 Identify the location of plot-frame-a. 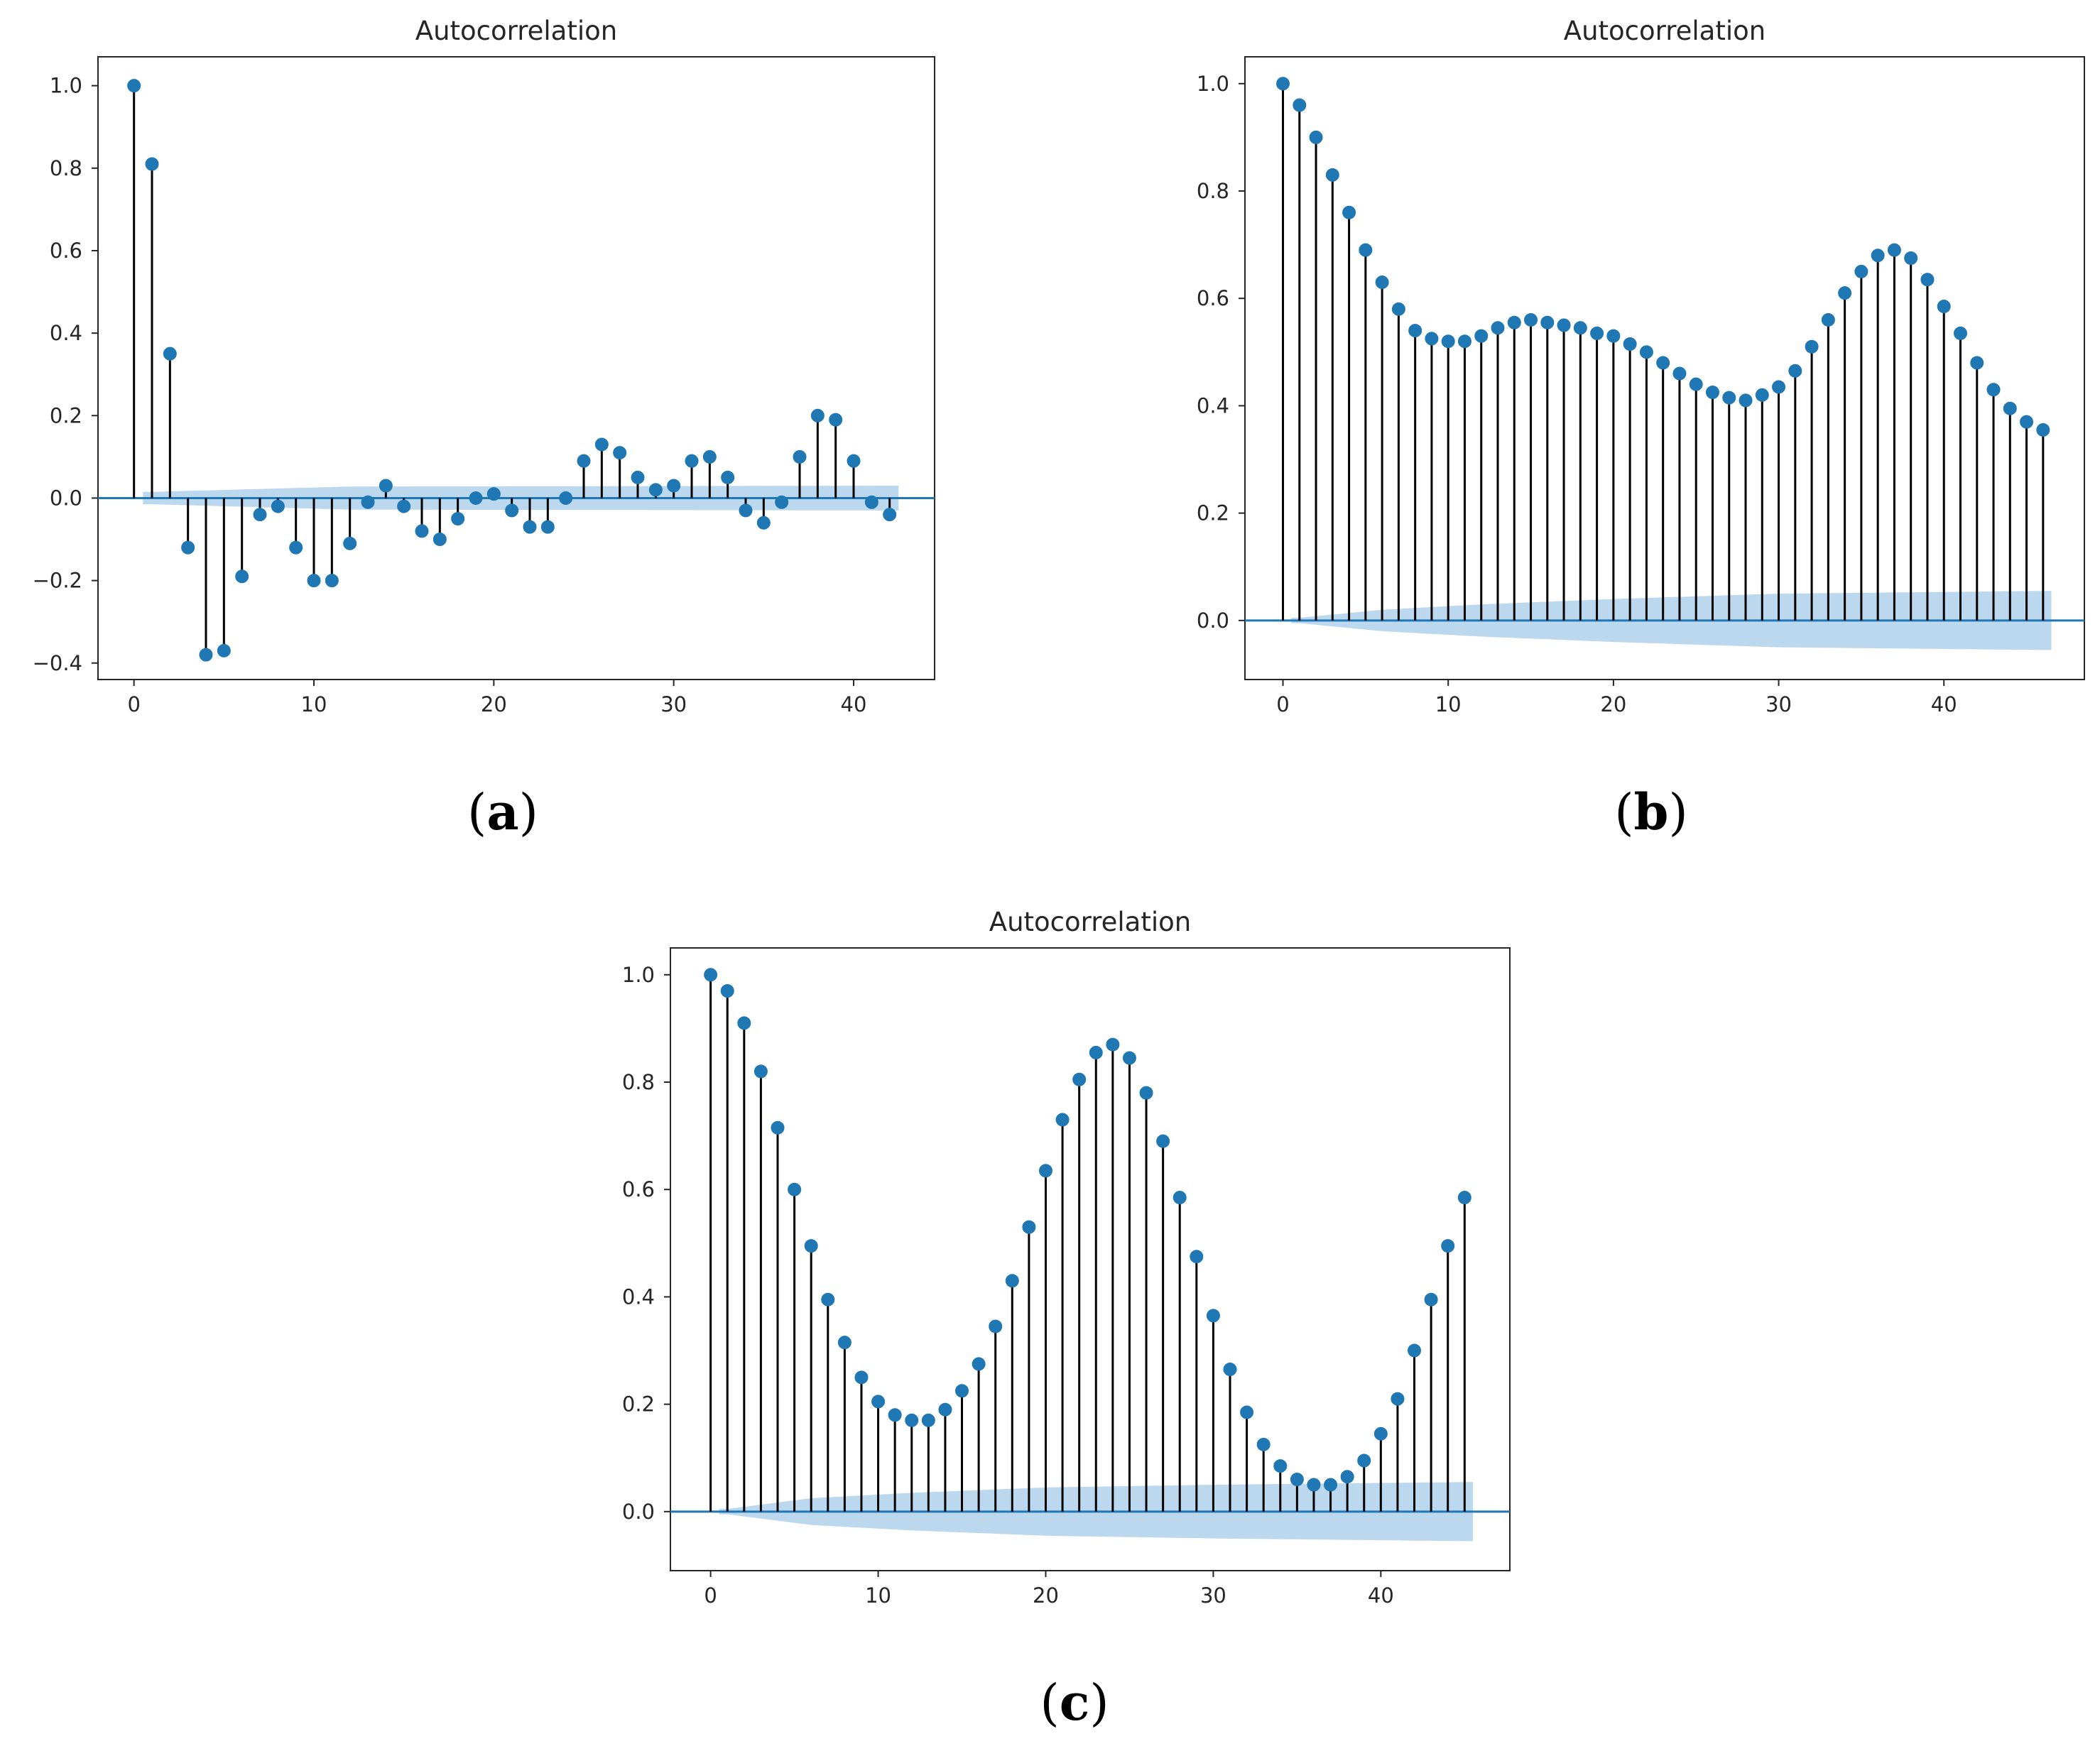
(516, 368).